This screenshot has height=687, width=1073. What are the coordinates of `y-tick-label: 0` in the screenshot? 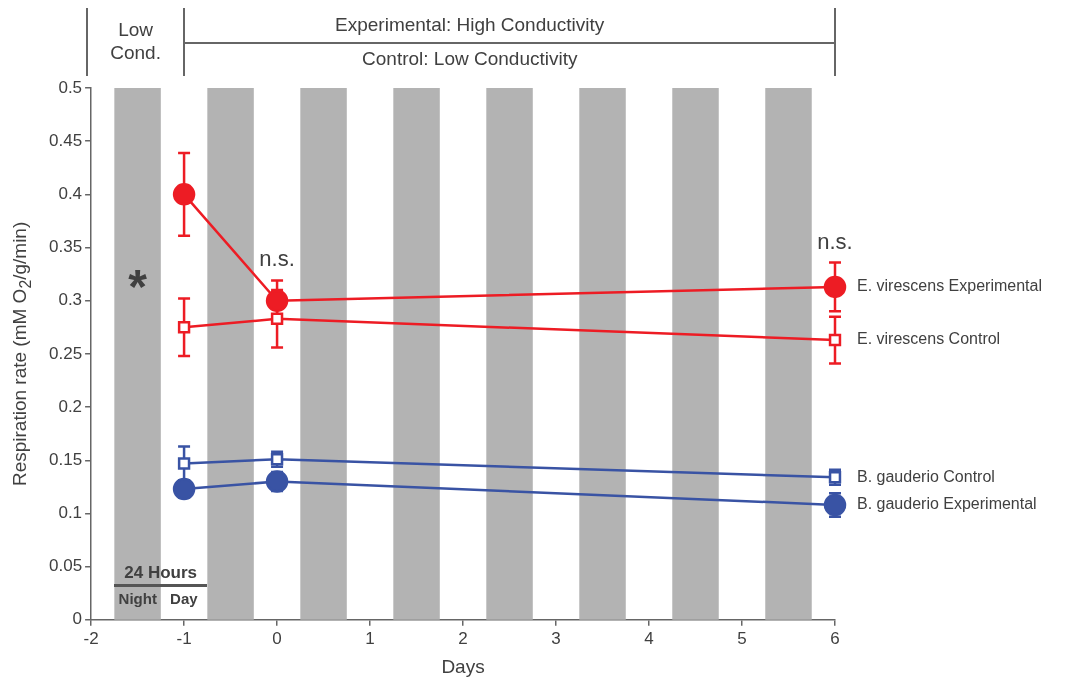 It's located at (77, 619).